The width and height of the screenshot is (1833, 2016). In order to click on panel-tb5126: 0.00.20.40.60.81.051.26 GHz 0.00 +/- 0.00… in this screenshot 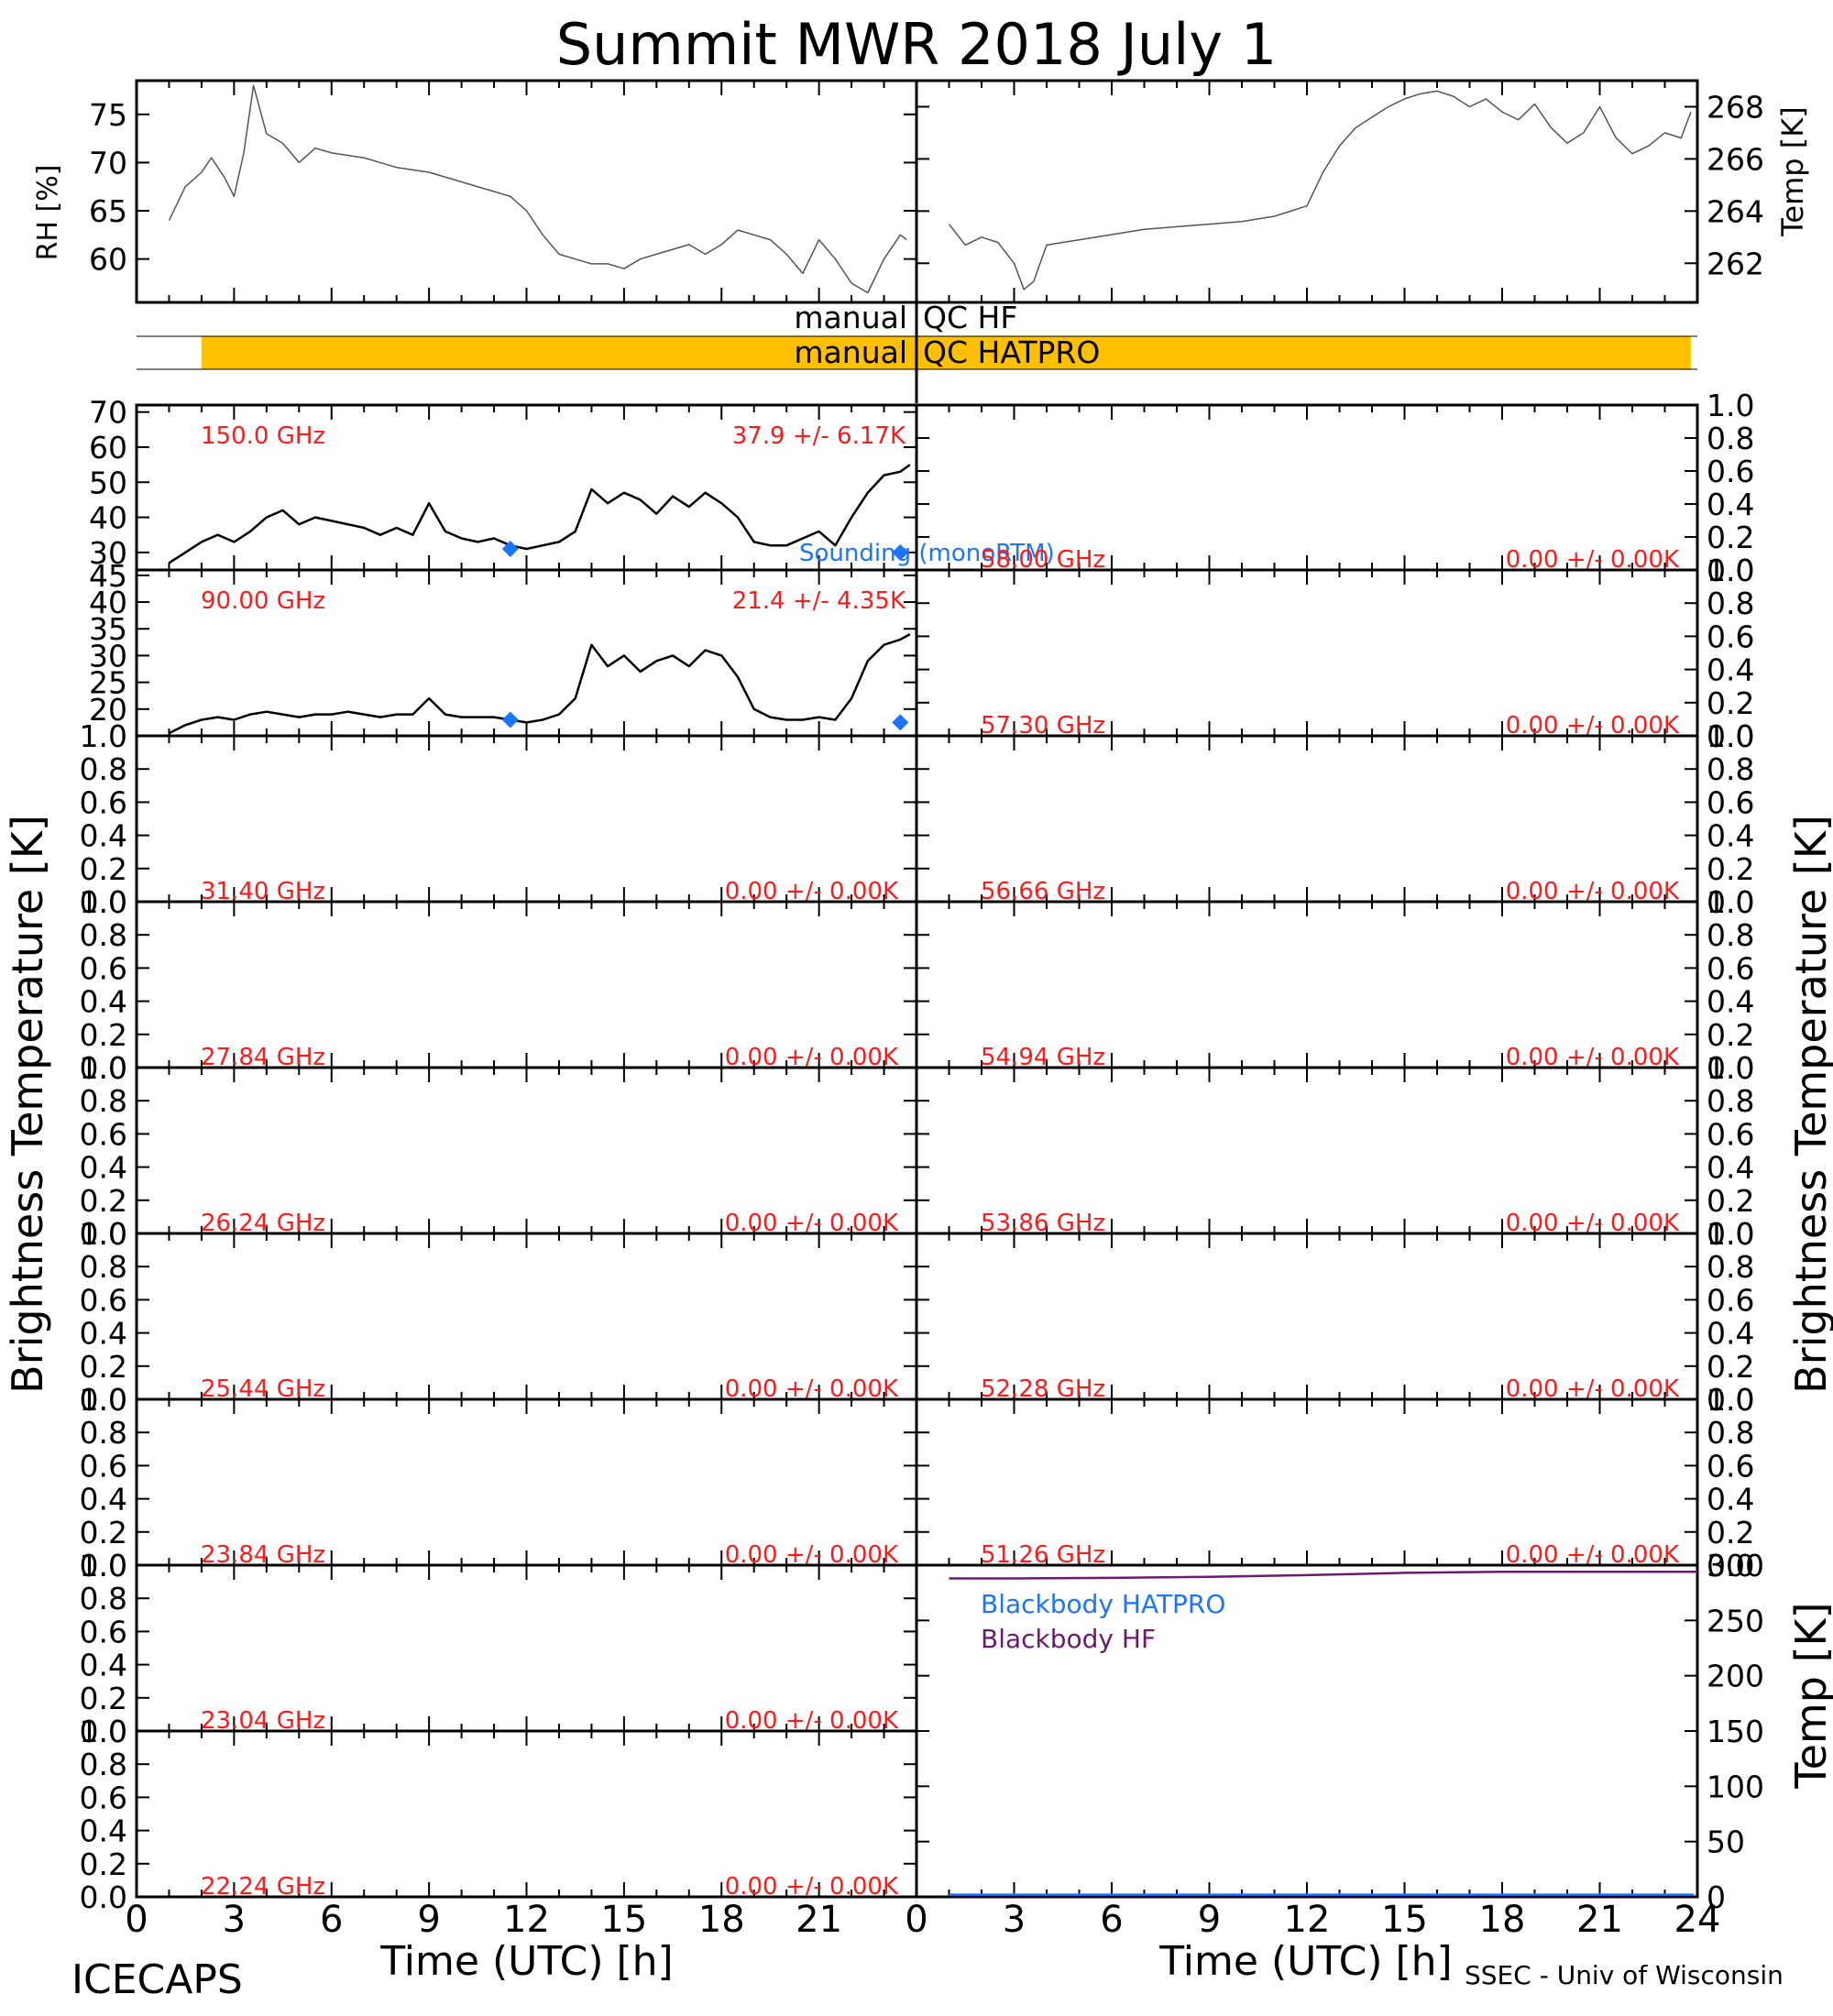, I will do `click(1334, 1482)`.